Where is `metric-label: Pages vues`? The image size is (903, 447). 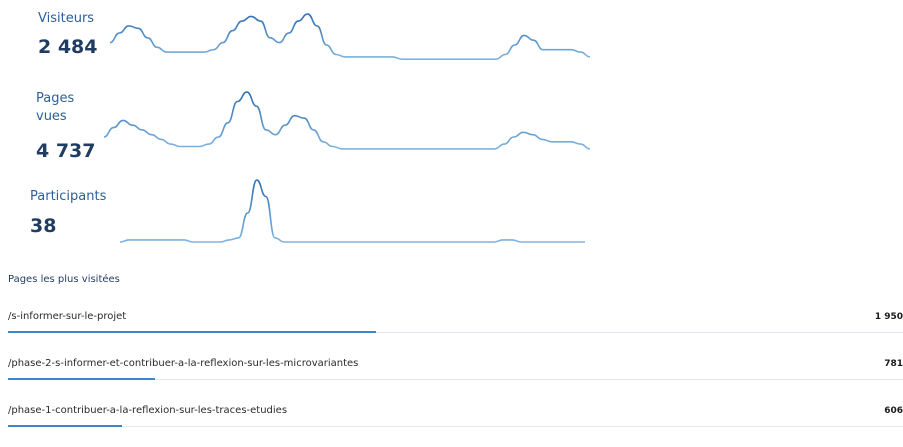 metric-label: Pages vues is located at coordinates (55, 107).